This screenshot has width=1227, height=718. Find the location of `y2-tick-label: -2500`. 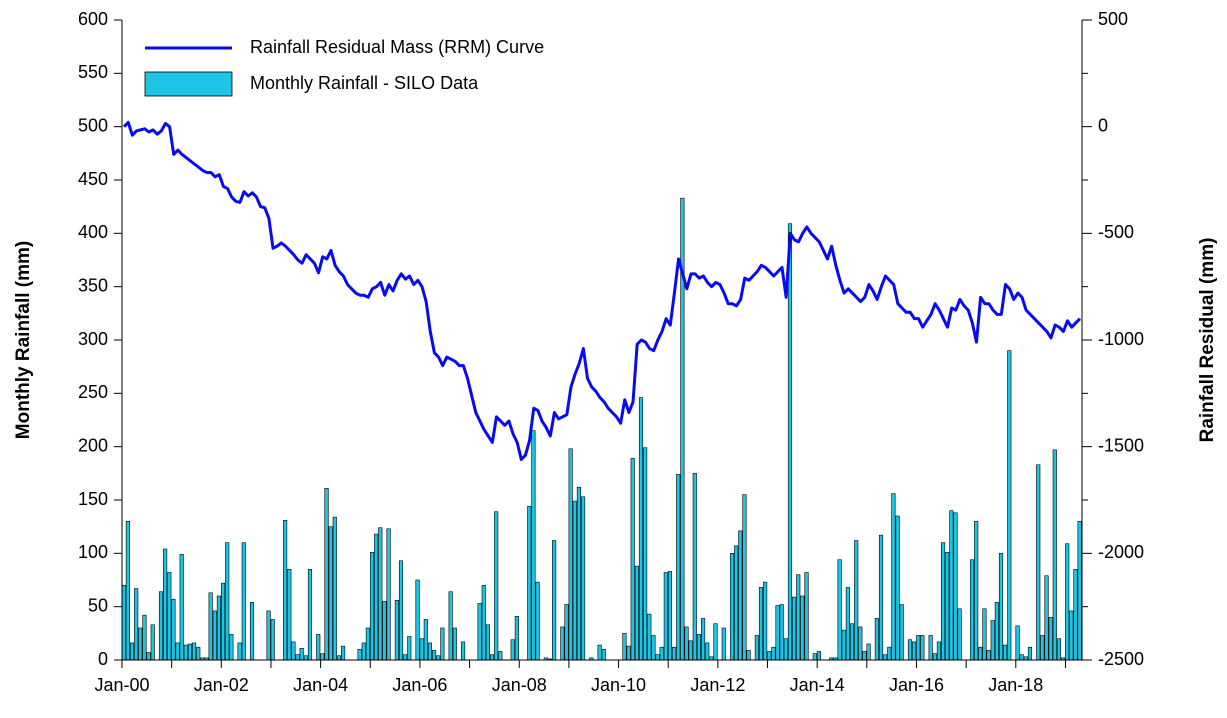

y2-tick-label: -2500 is located at coordinates (1121, 659).